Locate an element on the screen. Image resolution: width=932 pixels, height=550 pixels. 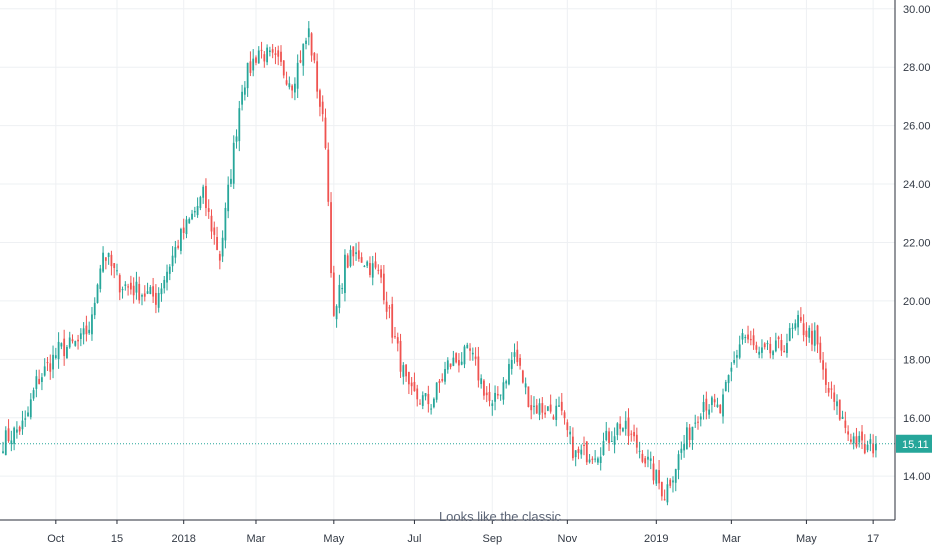
x-tick-label: 17 is located at coordinates (873, 539).